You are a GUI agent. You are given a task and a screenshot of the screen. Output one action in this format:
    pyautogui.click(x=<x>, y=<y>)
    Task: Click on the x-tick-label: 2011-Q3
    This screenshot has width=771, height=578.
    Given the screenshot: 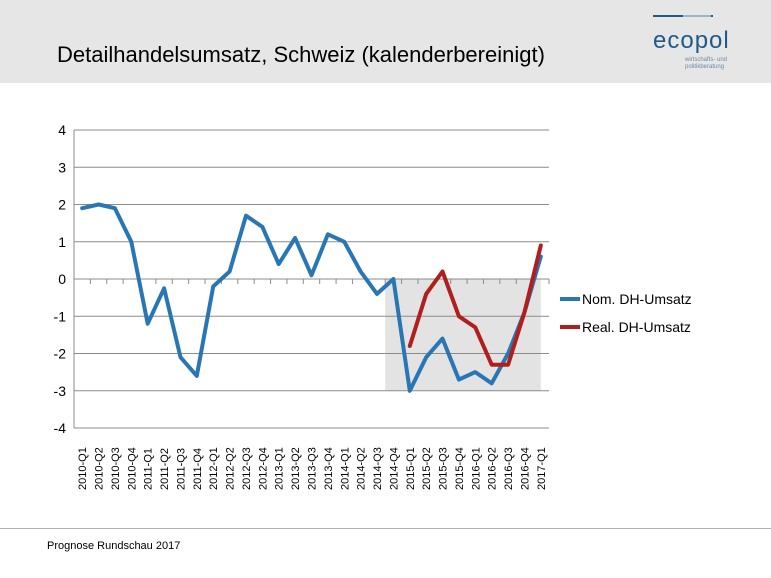 What is the action you would take?
    pyautogui.click(x=181, y=469)
    